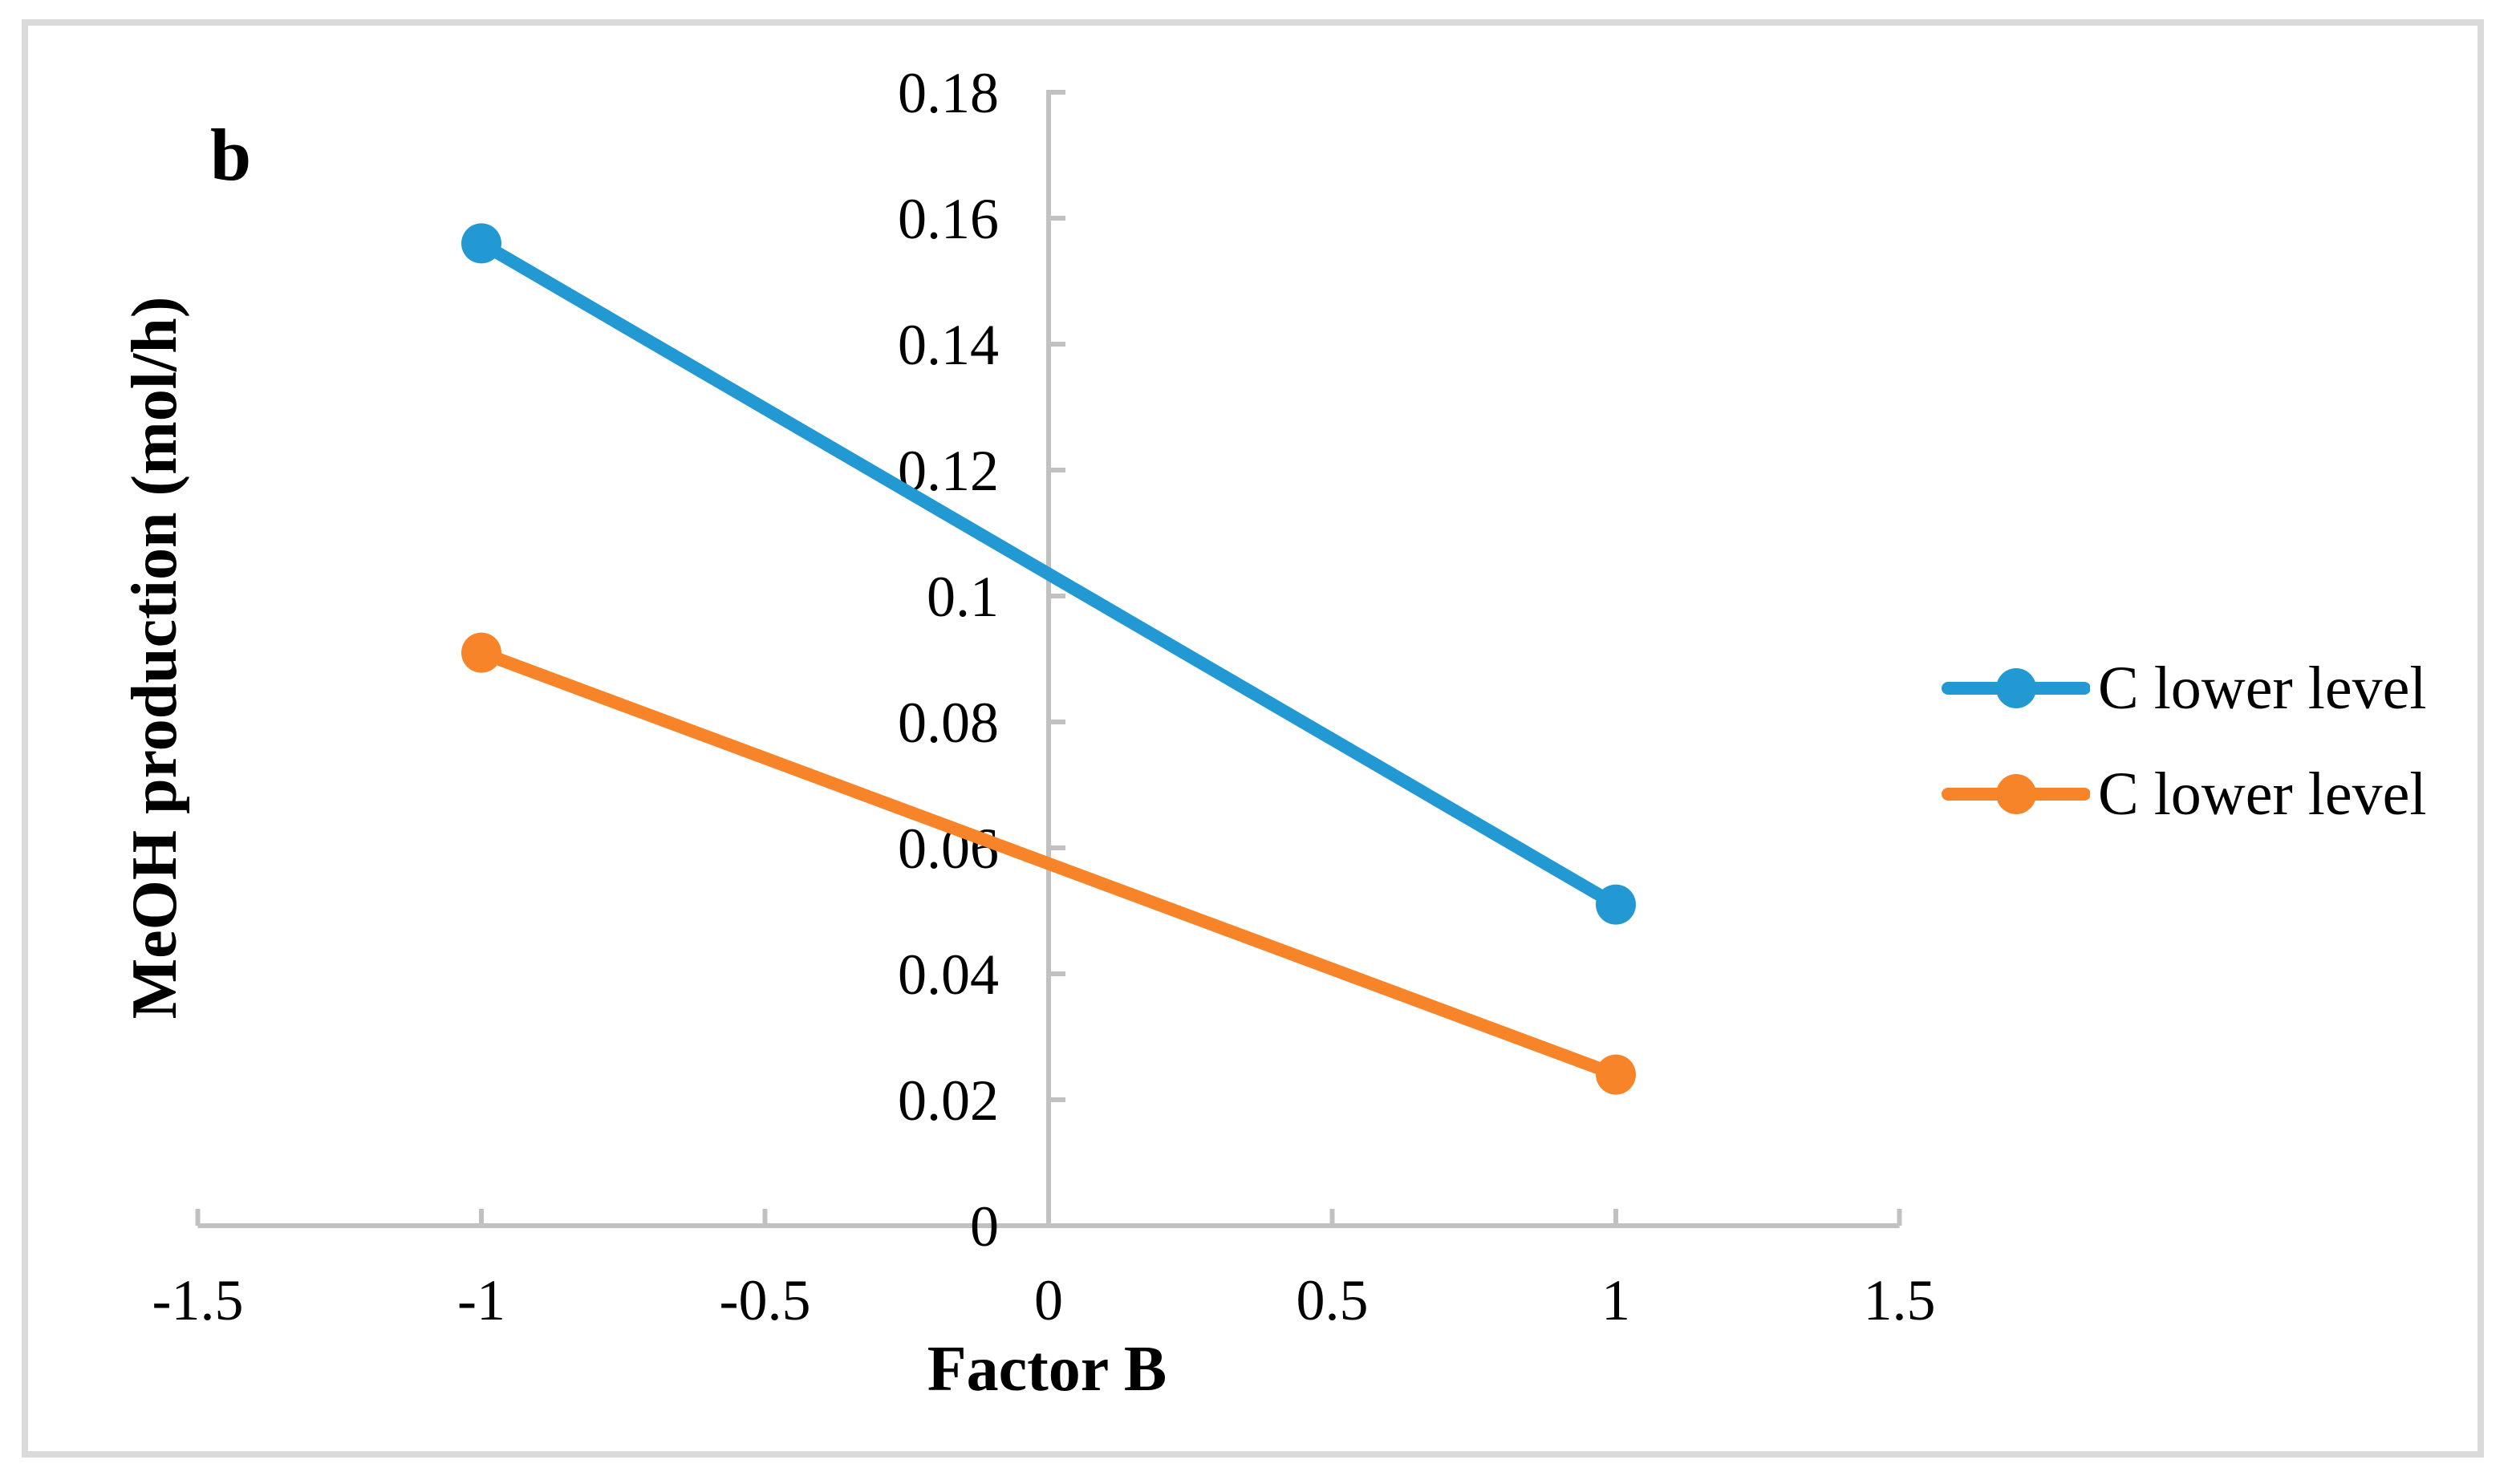 The image size is (2512, 1484). I want to click on x-axis-title: Factor B, so click(1047, 1369).